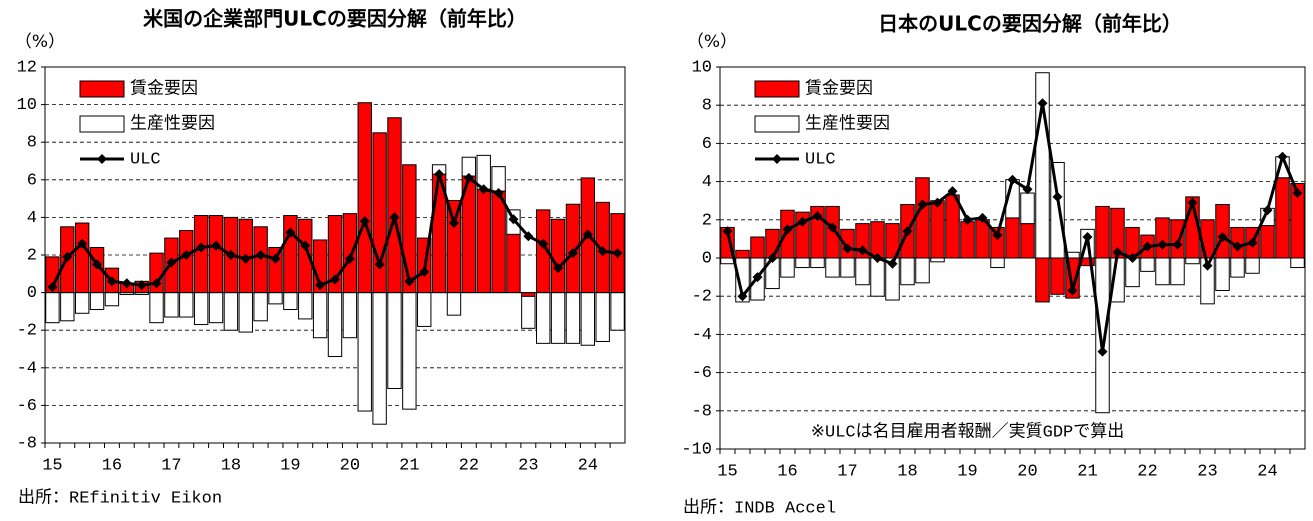  What do you see at coordinates (52, 465) in the screenshot?
I see `x-tick-label: 15` at bounding box center [52, 465].